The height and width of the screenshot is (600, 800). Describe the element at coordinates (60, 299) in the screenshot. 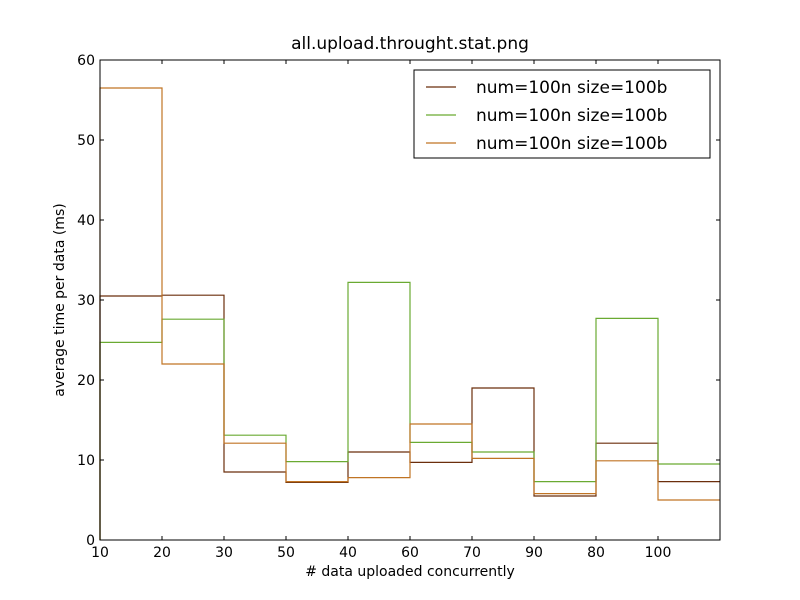

I see `y-axis-label: average time per data (ms)` at that location.